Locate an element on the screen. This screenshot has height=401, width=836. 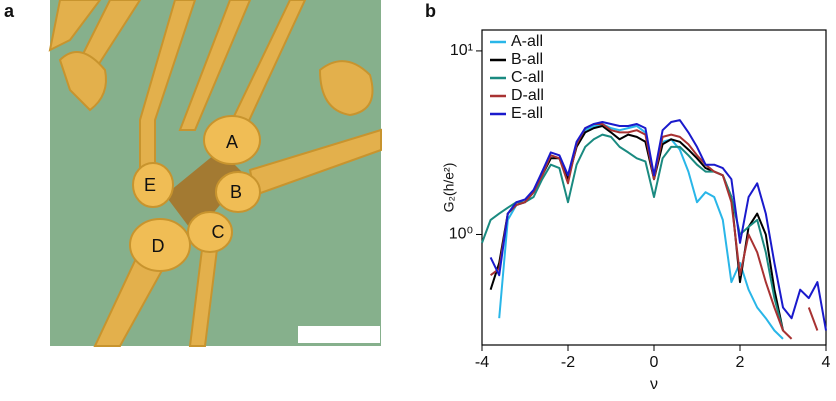
legend-label: B-all is located at coordinates (527, 59).